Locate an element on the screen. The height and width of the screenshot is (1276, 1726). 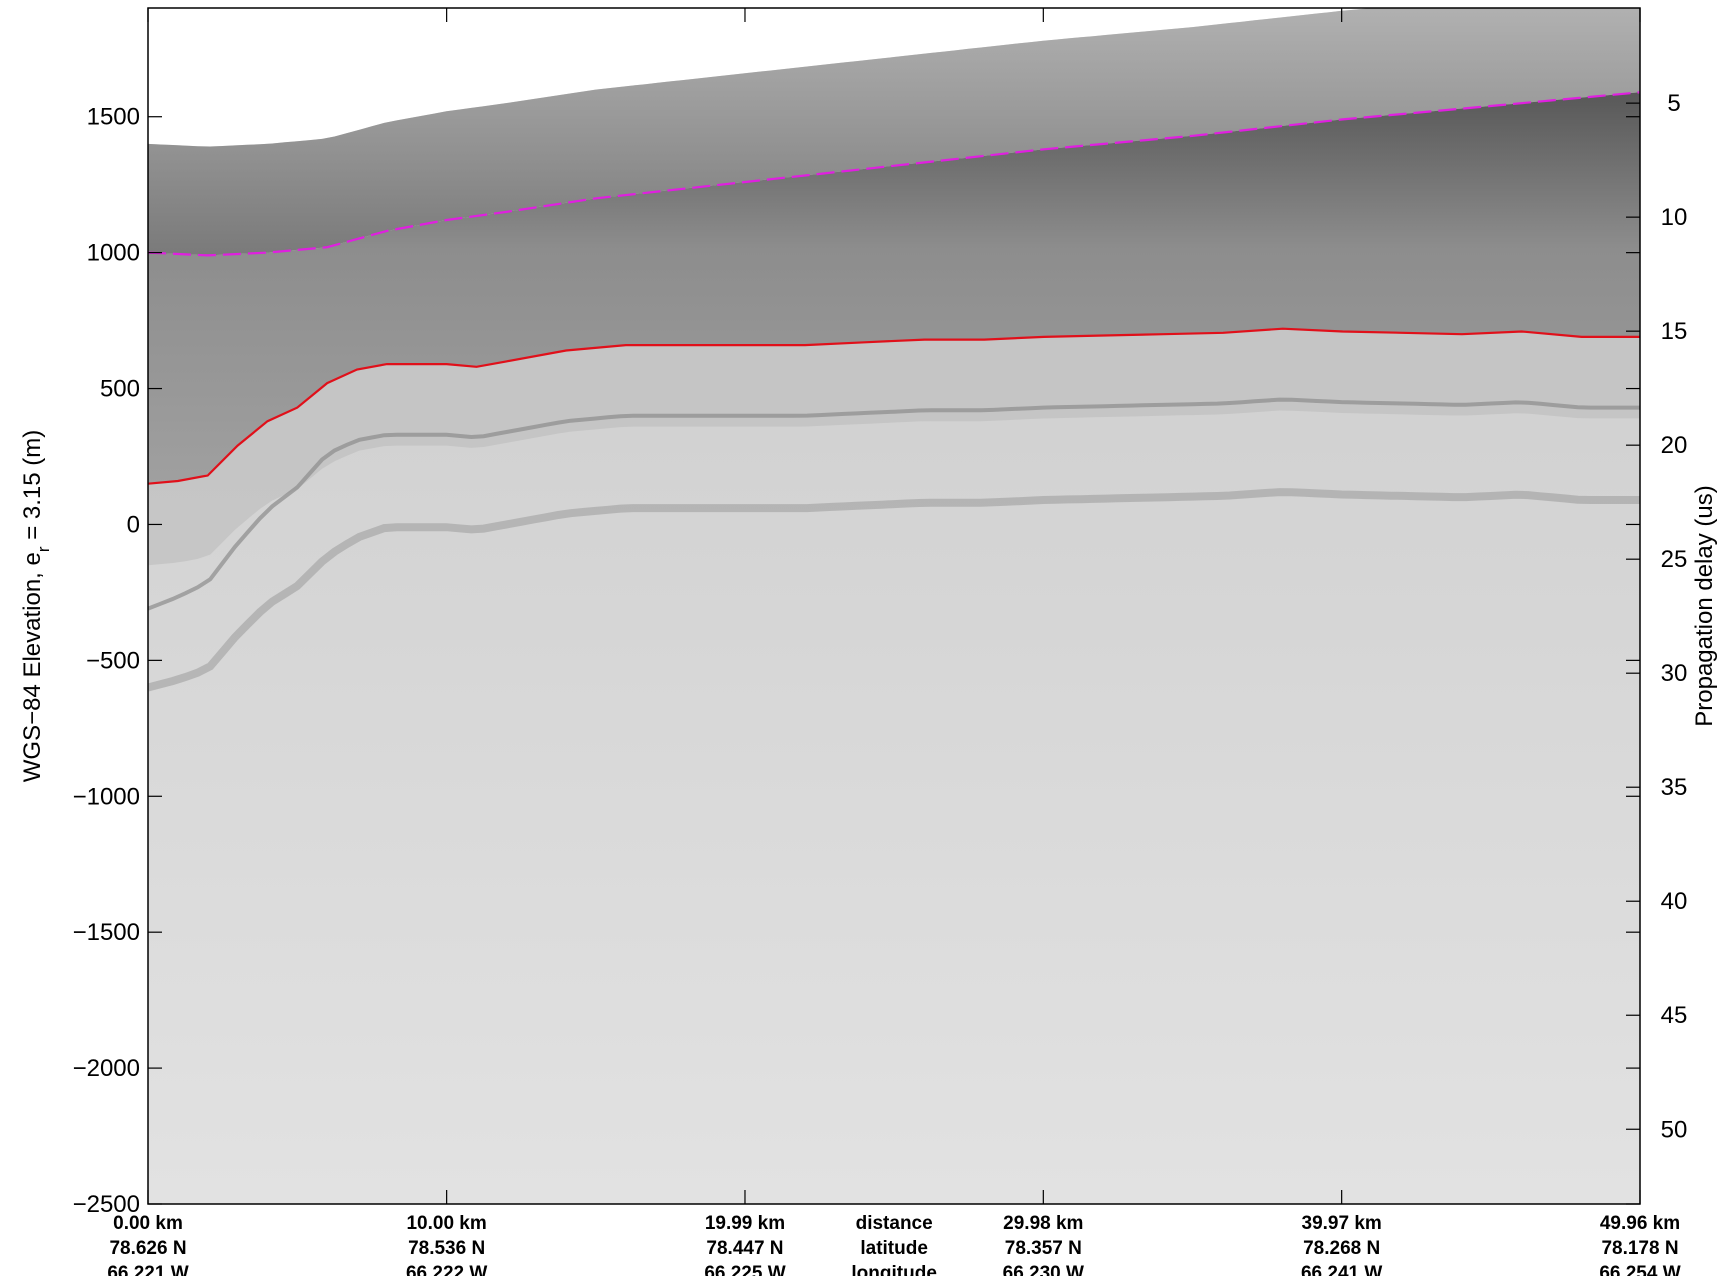
y2-tick-label: 10 is located at coordinates (1674, 217).